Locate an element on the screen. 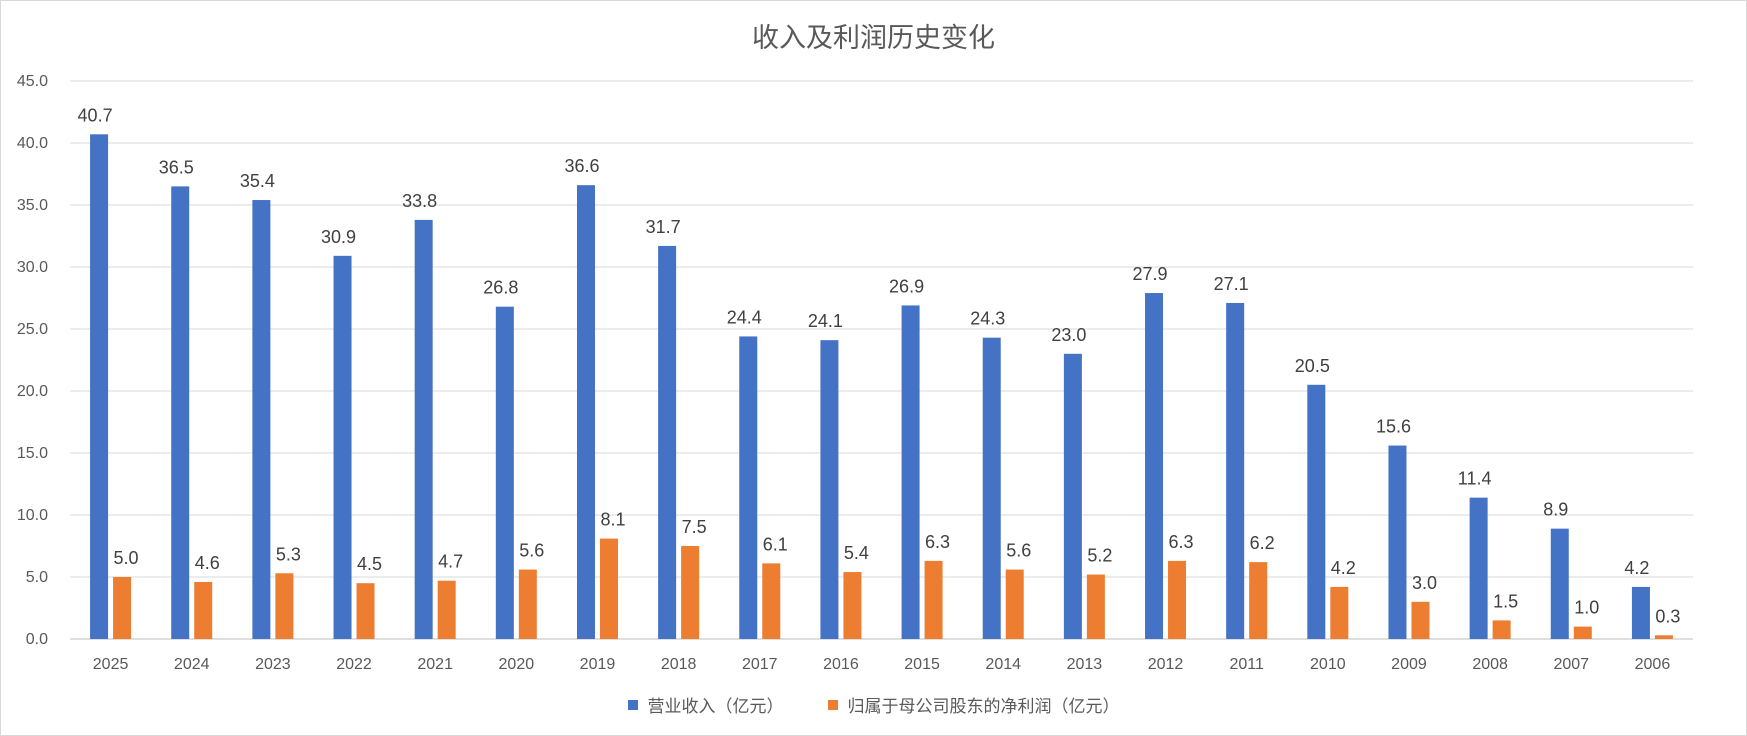 The width and height of the screenshot is (1747, 736). data-label: 36.6 is located at coordinates (581, 166).